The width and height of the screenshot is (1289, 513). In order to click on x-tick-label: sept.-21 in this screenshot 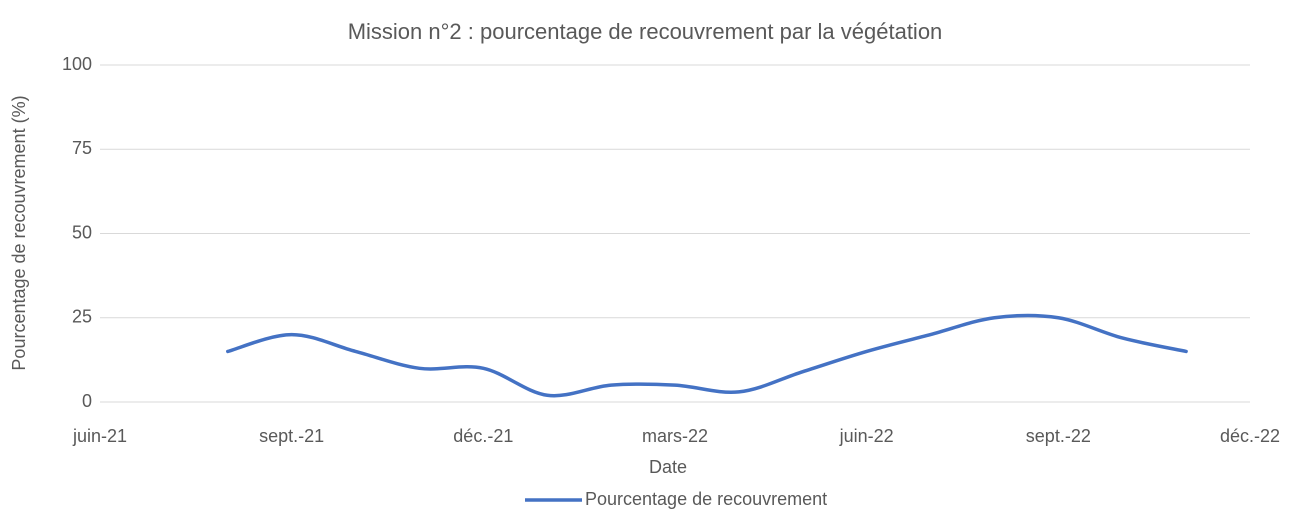, I will do `click(291, 436)`.